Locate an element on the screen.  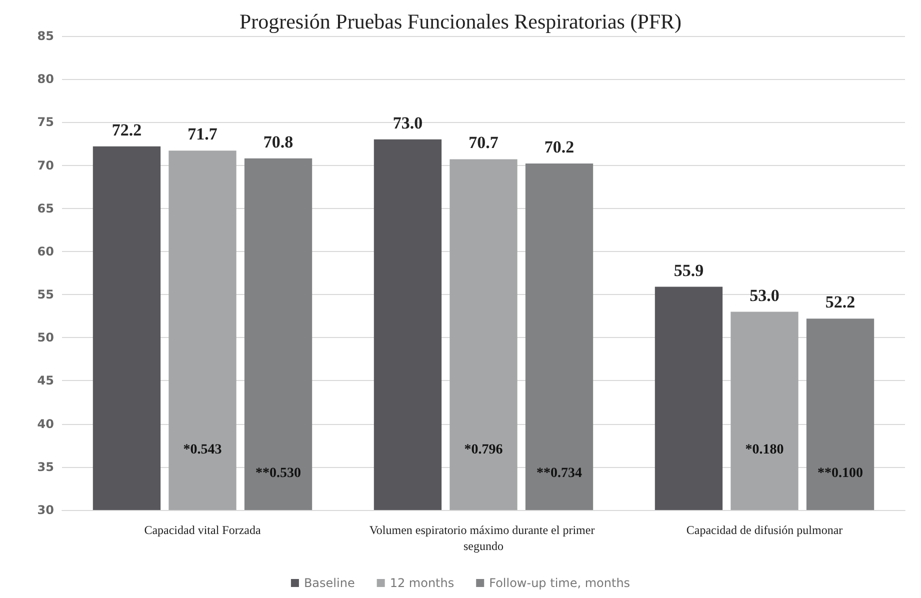
data-label: 70.7 is located at coordinates (483, 142).